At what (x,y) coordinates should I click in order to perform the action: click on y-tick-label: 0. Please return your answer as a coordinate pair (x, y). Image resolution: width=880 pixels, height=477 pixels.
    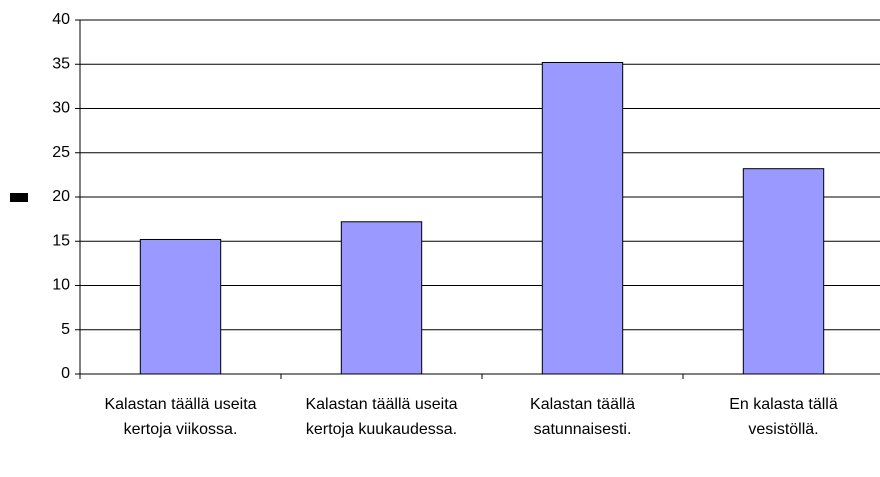
    Looking at the image, I should click on (65, 373).